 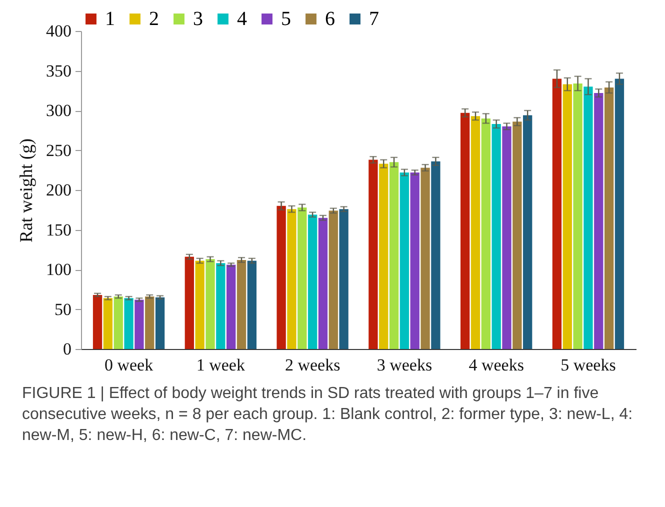 What do you see at coordinates (59, 70) in the screenshot?
I see `y-tick-label: 350` at bounding box center [59, 70].